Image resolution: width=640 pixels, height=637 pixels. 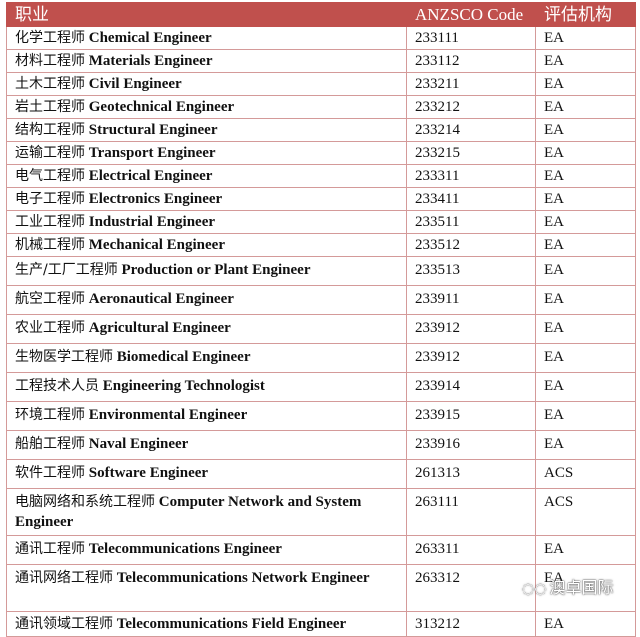 What do you see at coordinates (64, 357) in the screenshot?
I see `job-zh: 生物医学工程师` at bounding box center [64, 357].